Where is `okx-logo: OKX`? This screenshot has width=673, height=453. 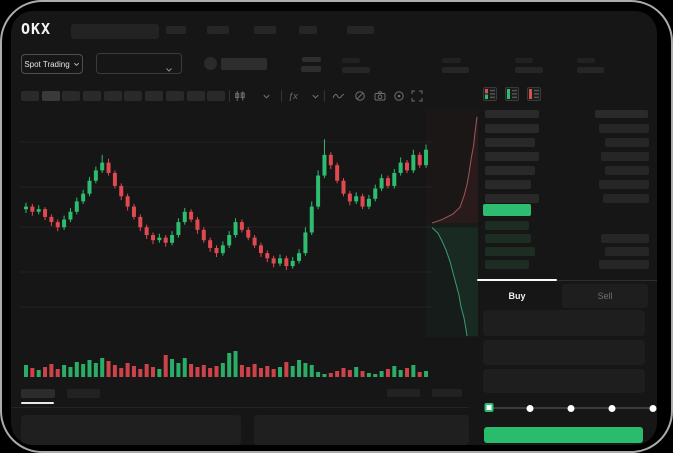
okx-logo: OKX is located at coordinates (36, 29).